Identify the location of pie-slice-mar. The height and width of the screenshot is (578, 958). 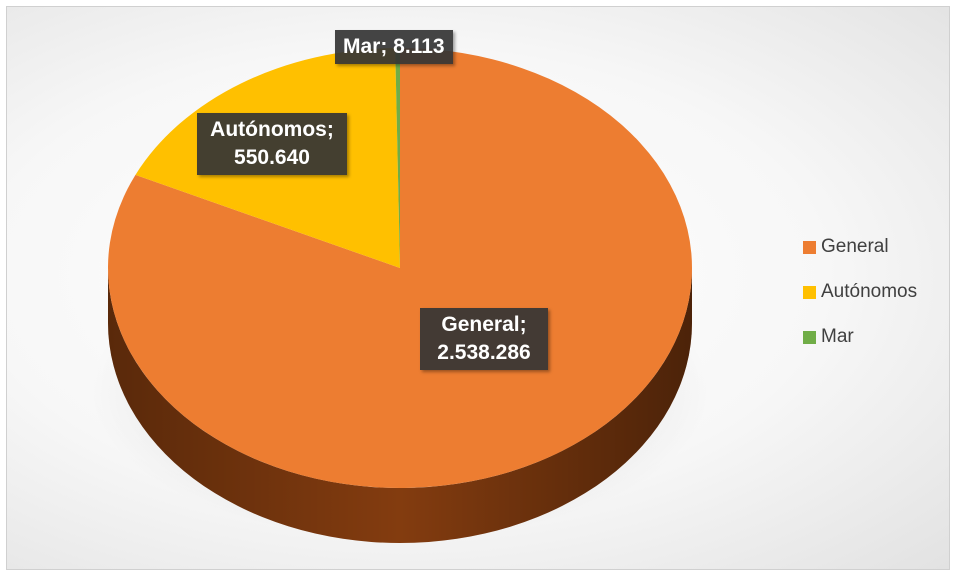
(397, 158).